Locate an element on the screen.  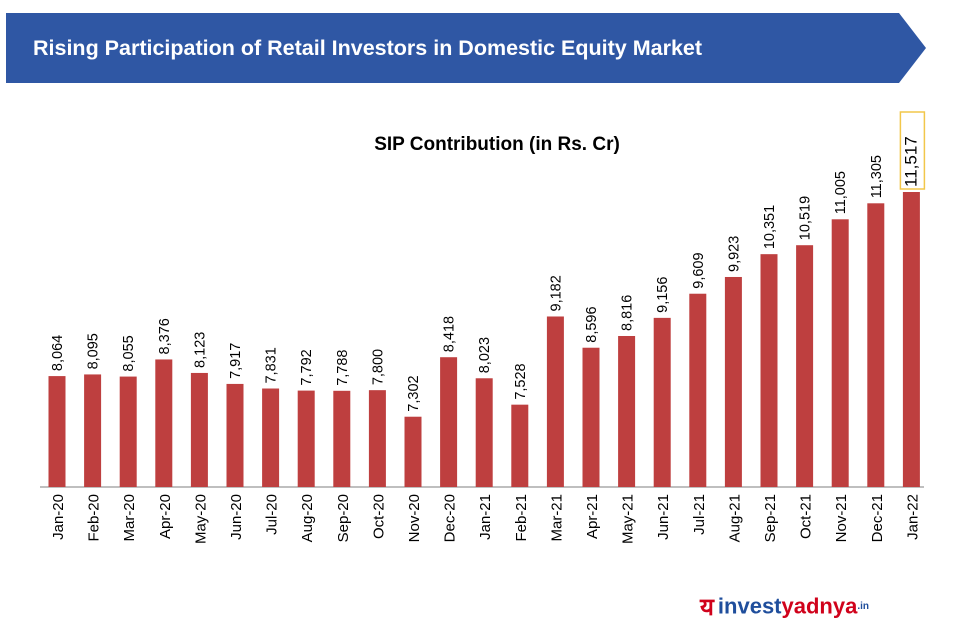
value-label-oct-21: 10,519 is located at coordinates (806, 218).